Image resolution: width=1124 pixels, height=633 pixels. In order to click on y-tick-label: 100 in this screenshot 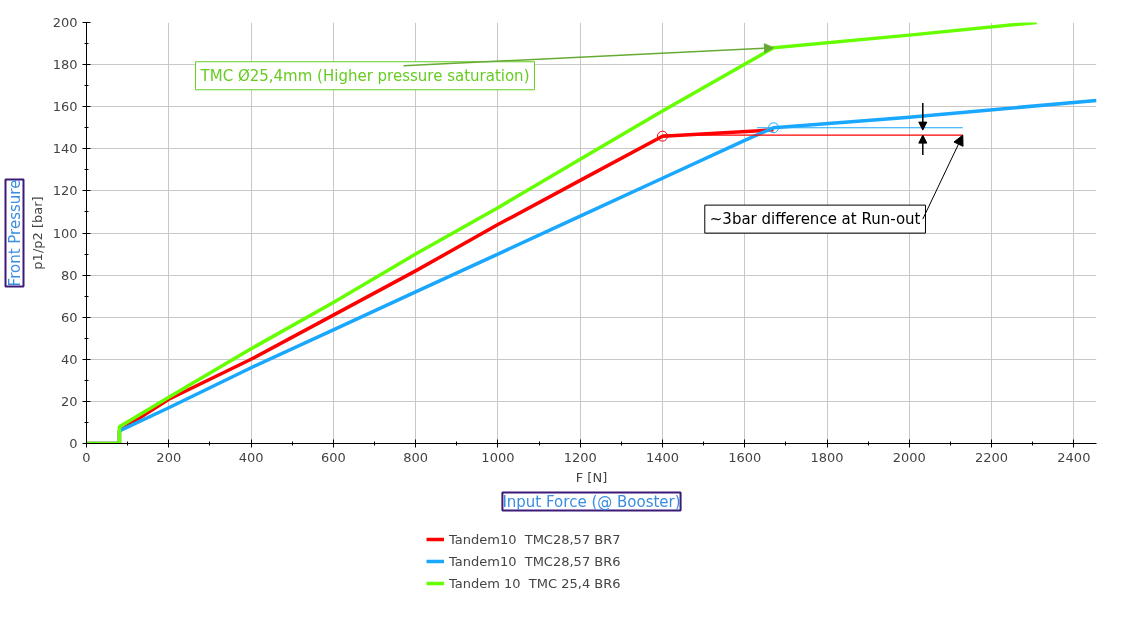, I will do `click(65, 233)`.